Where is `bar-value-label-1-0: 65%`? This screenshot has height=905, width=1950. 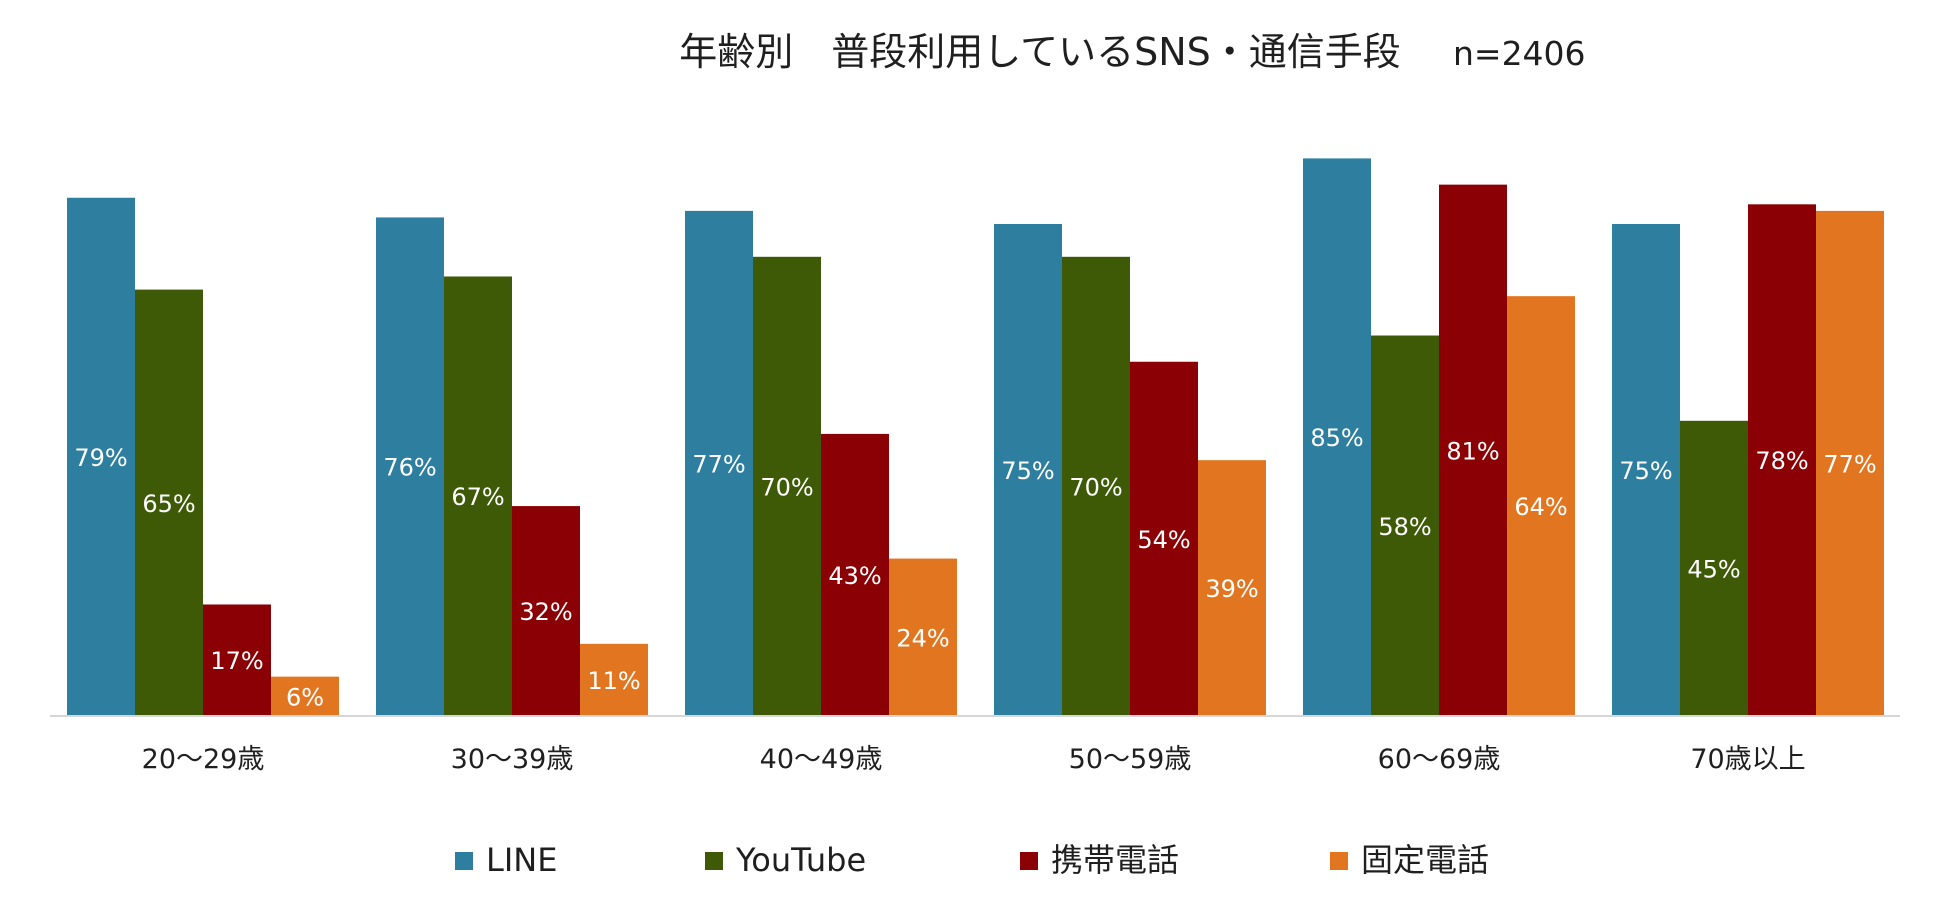 bar-value-label-1-0: 65% is located at coordinates (168, 504).